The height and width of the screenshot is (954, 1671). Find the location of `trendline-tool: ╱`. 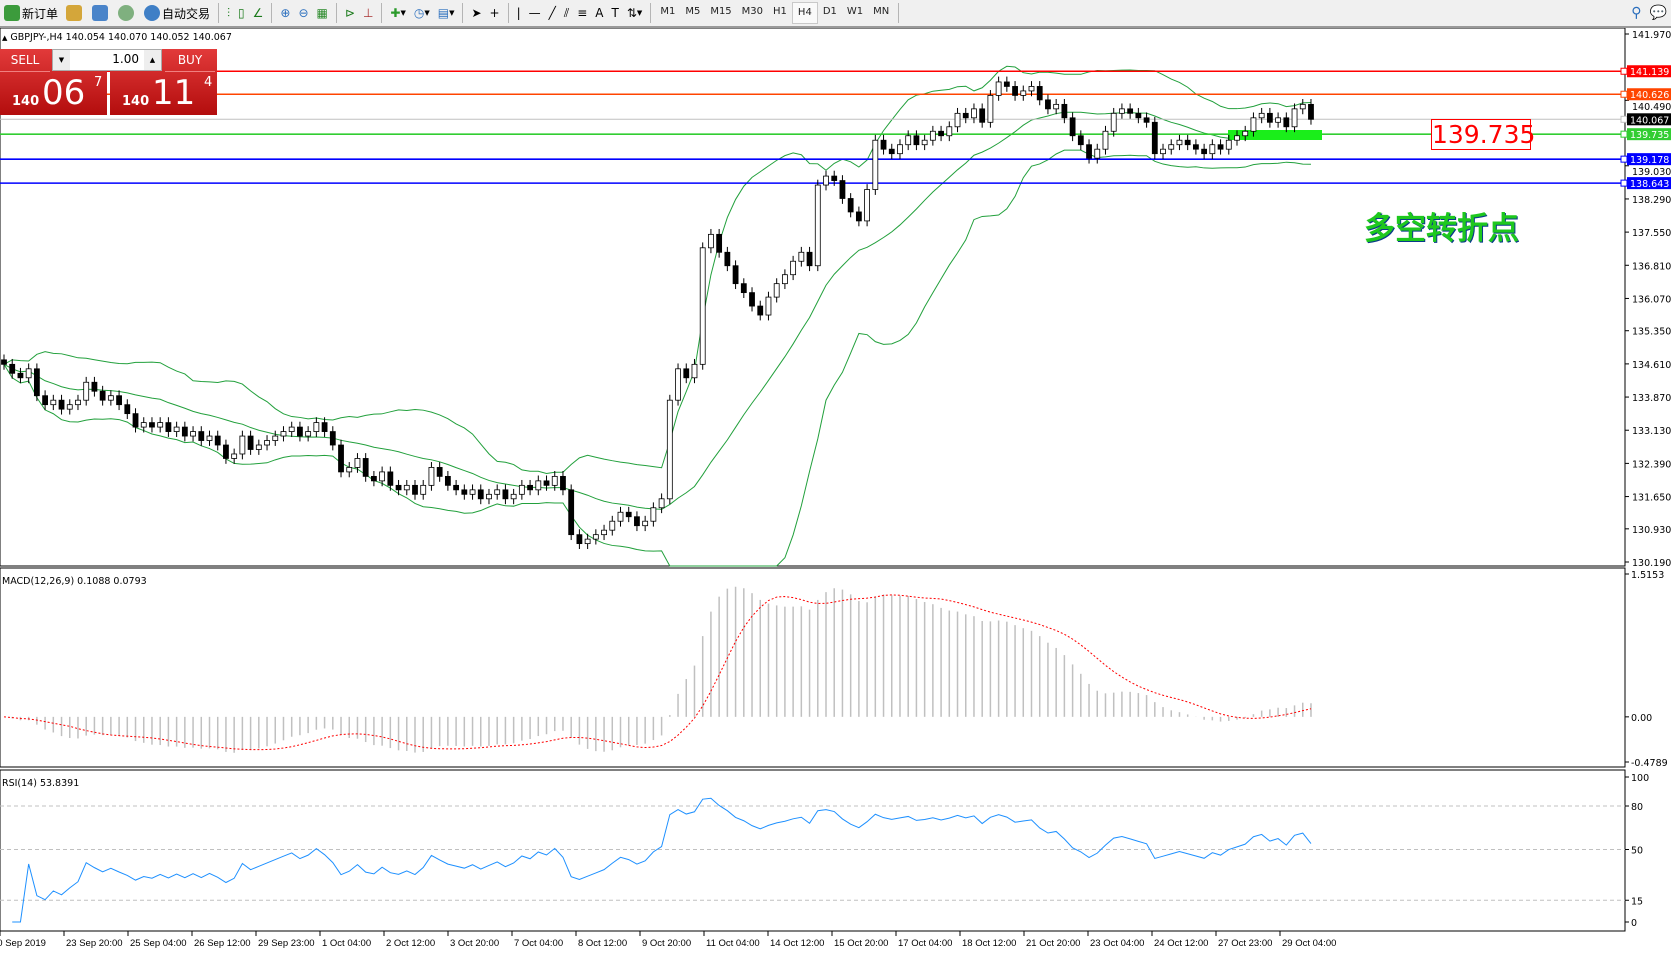

trendline-tool: ╱ is located at coordinates (552, 13).